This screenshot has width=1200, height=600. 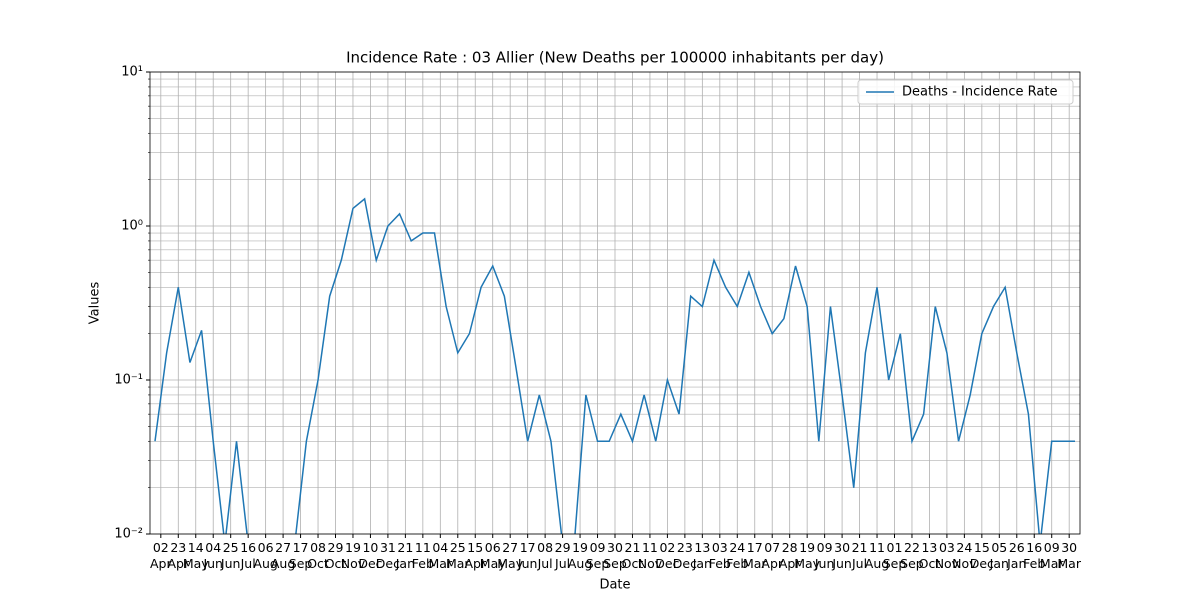 What do you see at coordinates (667, 555) in the screenshot?
I see `x-tick-label: 02 Dec` at bounding box center [667, 555].